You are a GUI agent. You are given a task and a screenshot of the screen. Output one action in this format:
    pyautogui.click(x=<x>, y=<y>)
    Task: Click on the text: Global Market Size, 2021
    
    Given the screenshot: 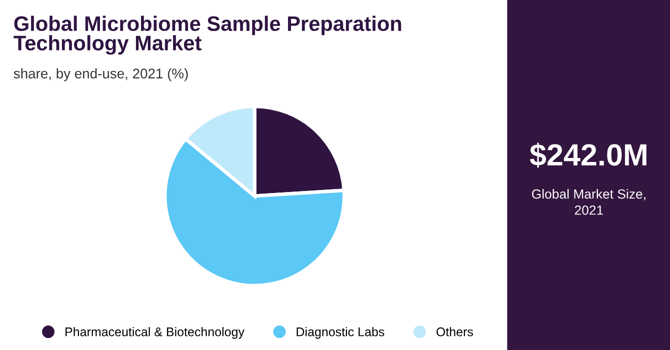 What is the action you would take?
    pyautogui.click(x=589, y=202)
    